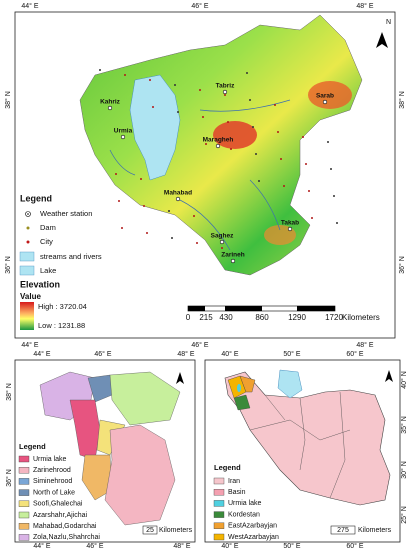 This screenshot has width=410, height=550. I want to click on legend-item: Lake, so click(48, 270).